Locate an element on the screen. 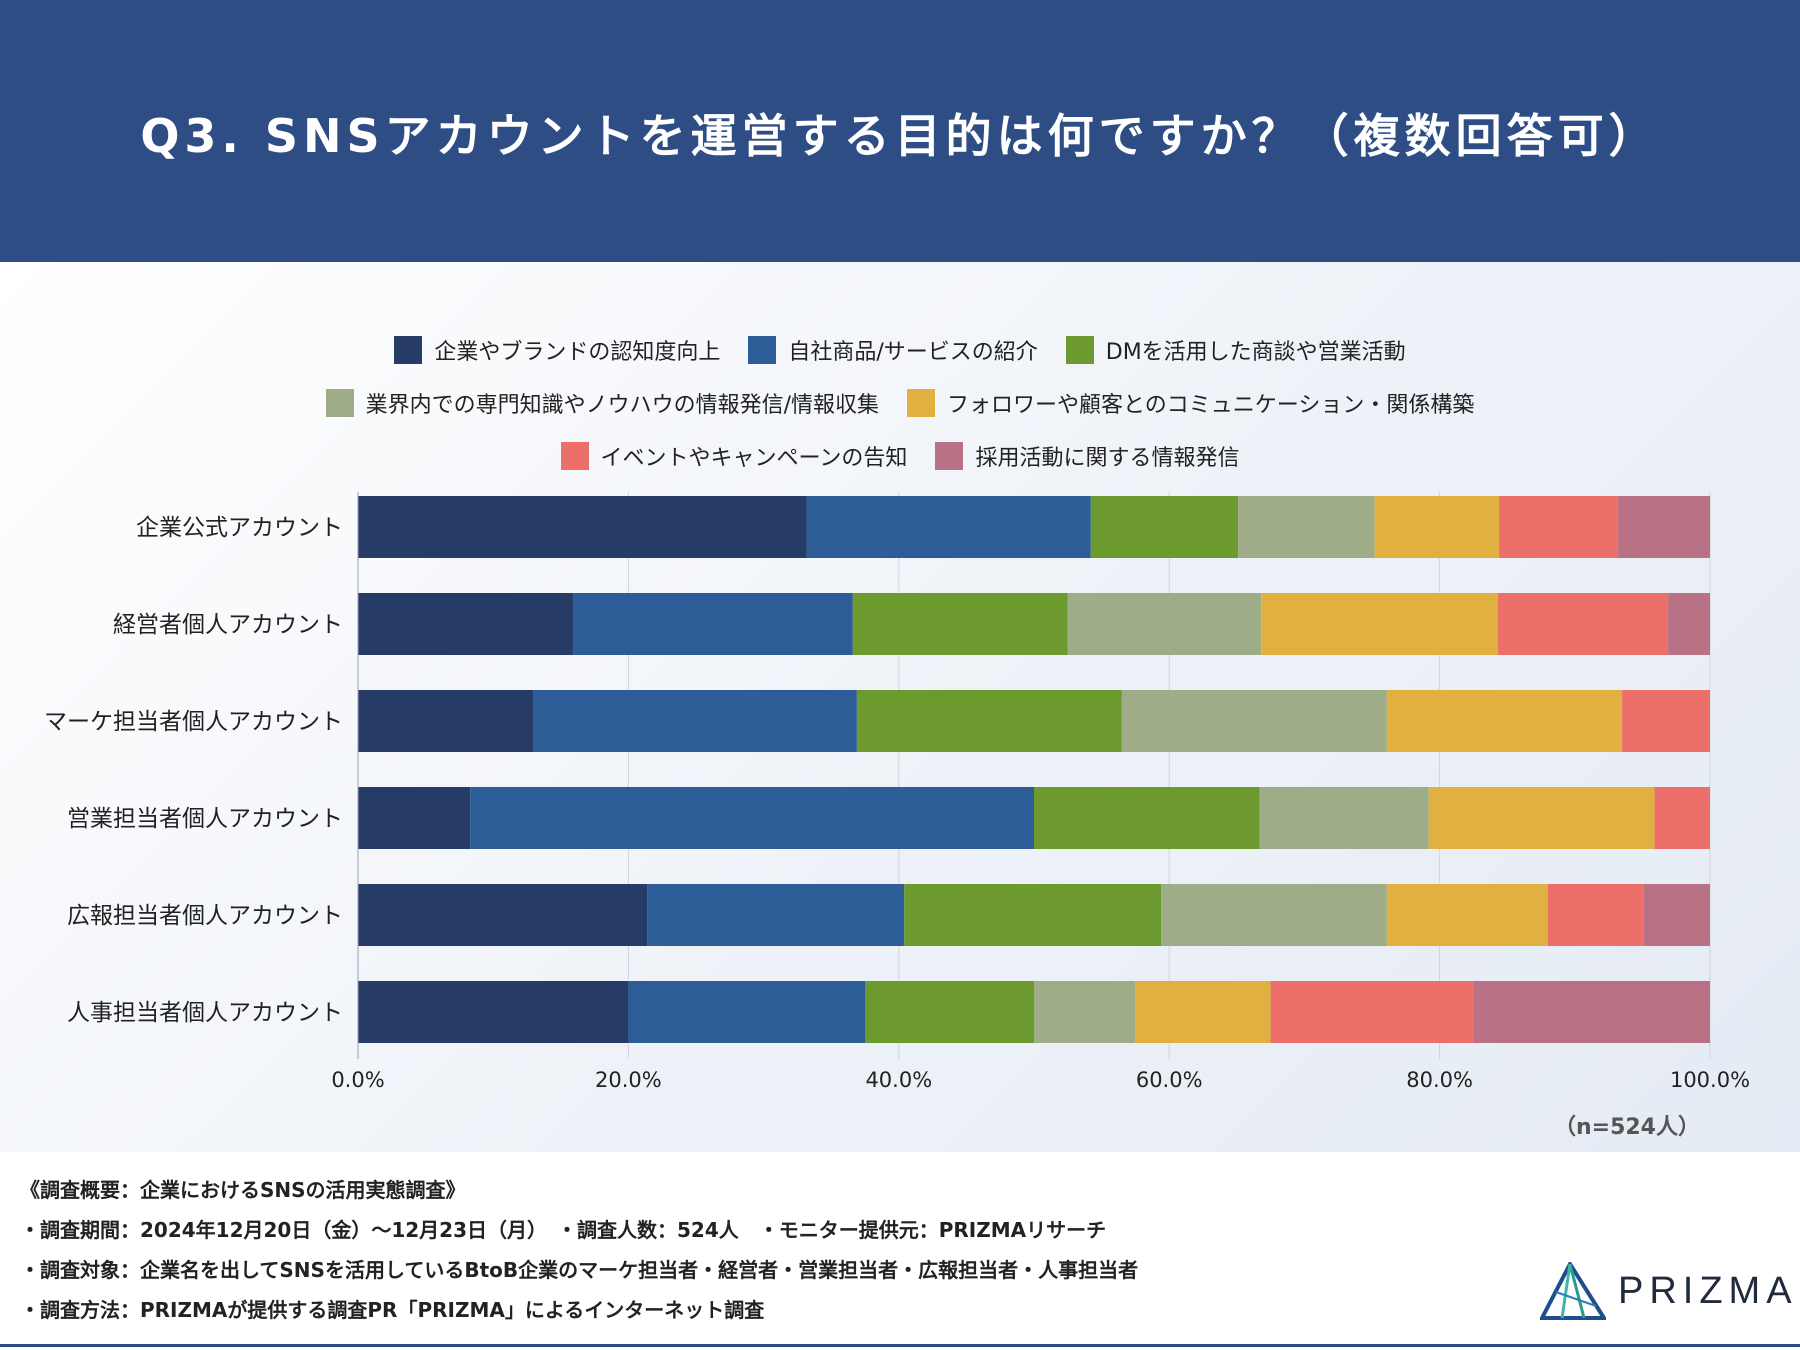  category-label: 営業担当者個人アカウント is located at coordinates (205, 819).